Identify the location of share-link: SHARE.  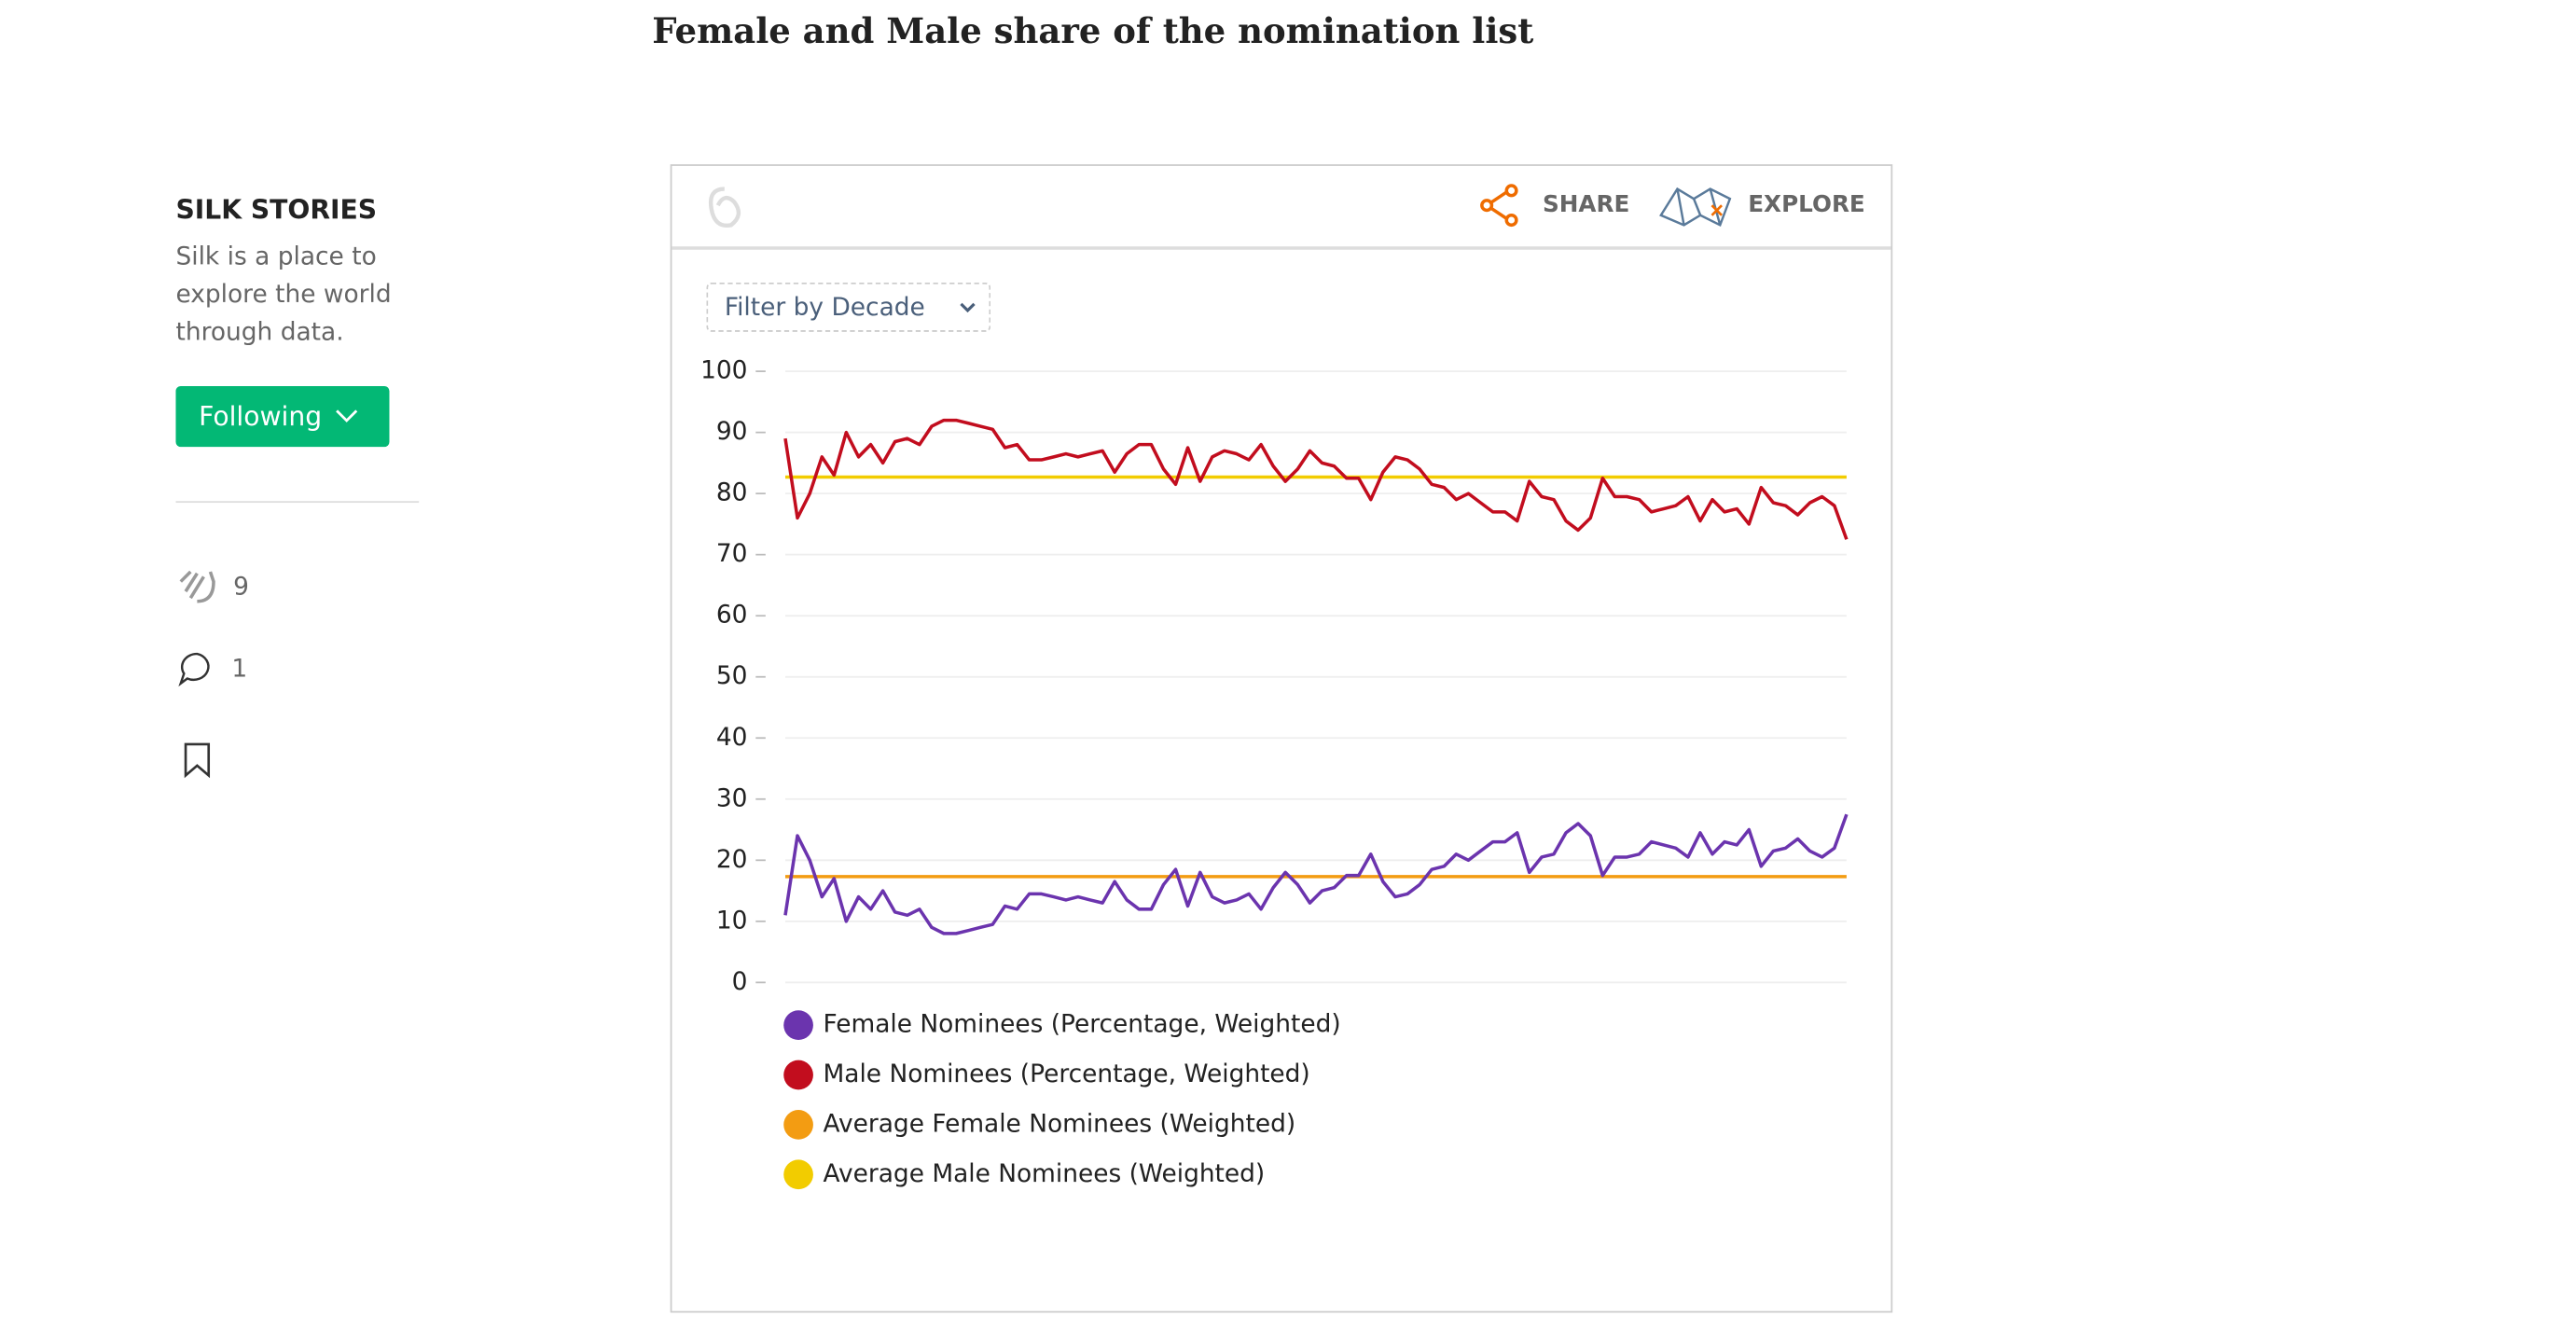
(1586, 205).